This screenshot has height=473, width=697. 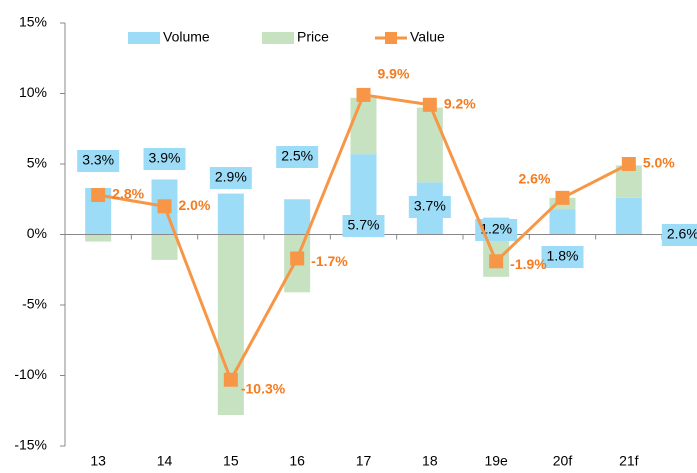 I want to click on volume-label: 3.9%, so click(x=165, y=158).